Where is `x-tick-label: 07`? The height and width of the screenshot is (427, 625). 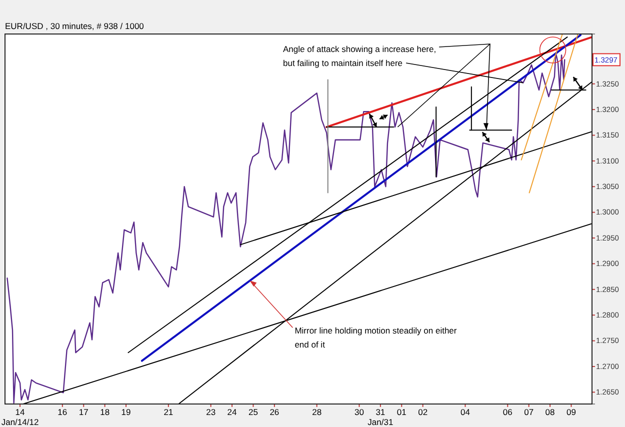 x-tick-label: 07 is located at coordinates (529, 412).